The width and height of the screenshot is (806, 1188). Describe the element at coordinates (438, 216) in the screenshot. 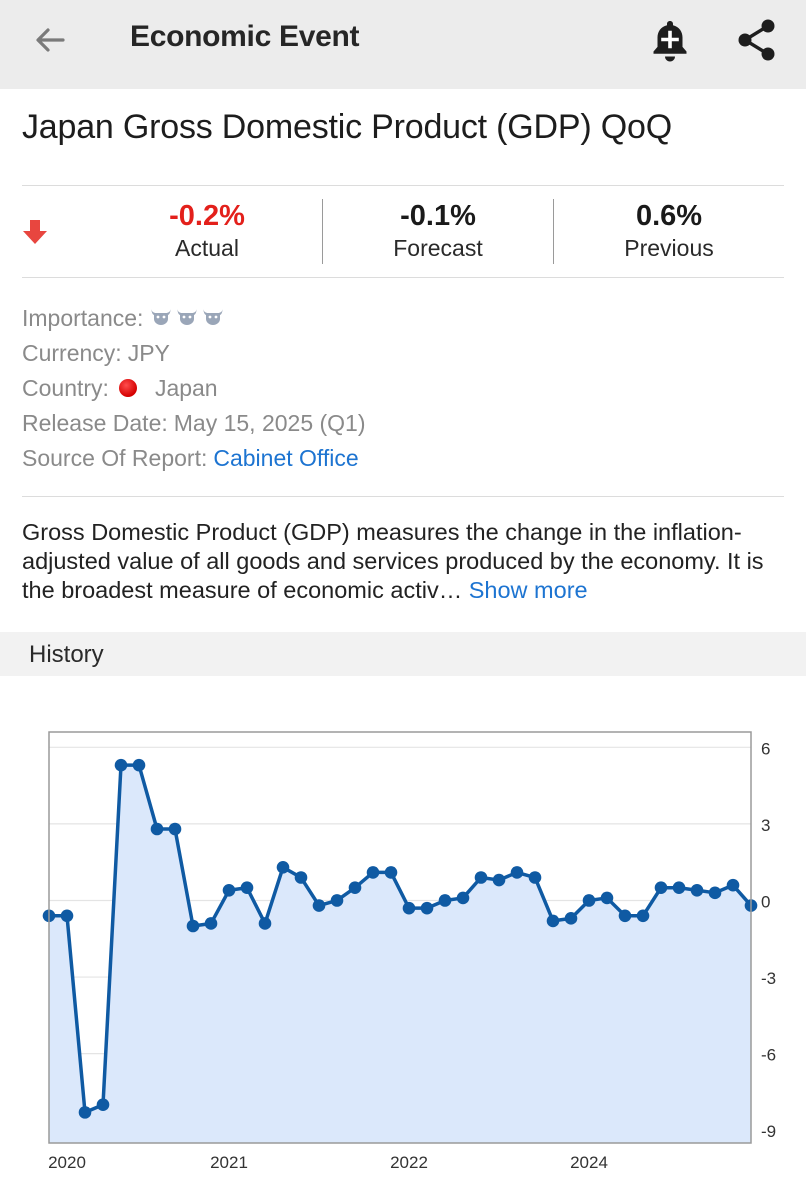

I see `forecast-value: -0.1%` at that location.